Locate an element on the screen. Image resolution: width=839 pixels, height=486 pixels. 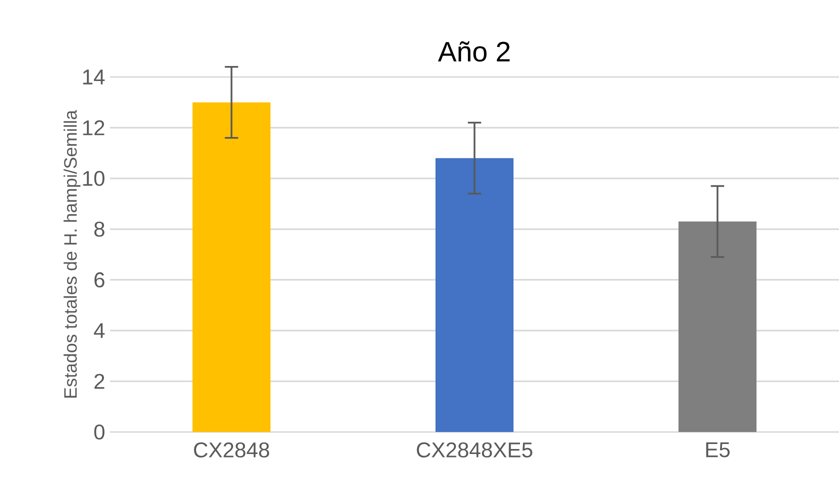
x-tick-label: E5 is located at coordinates (718, 450).